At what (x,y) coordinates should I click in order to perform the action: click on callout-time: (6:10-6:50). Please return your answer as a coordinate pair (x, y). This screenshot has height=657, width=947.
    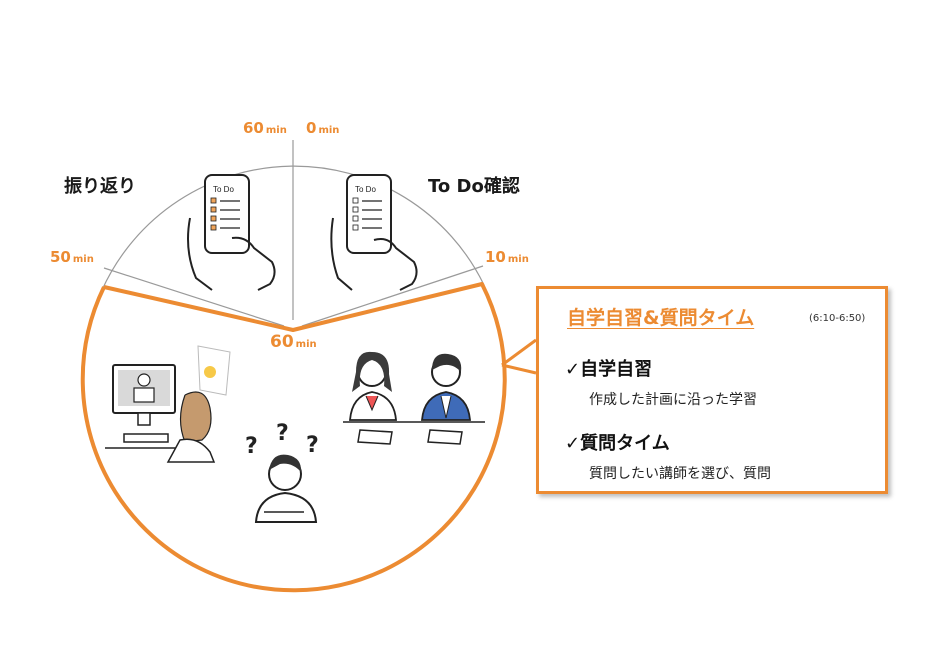
    Looking at the image, I should click on (837, 318).